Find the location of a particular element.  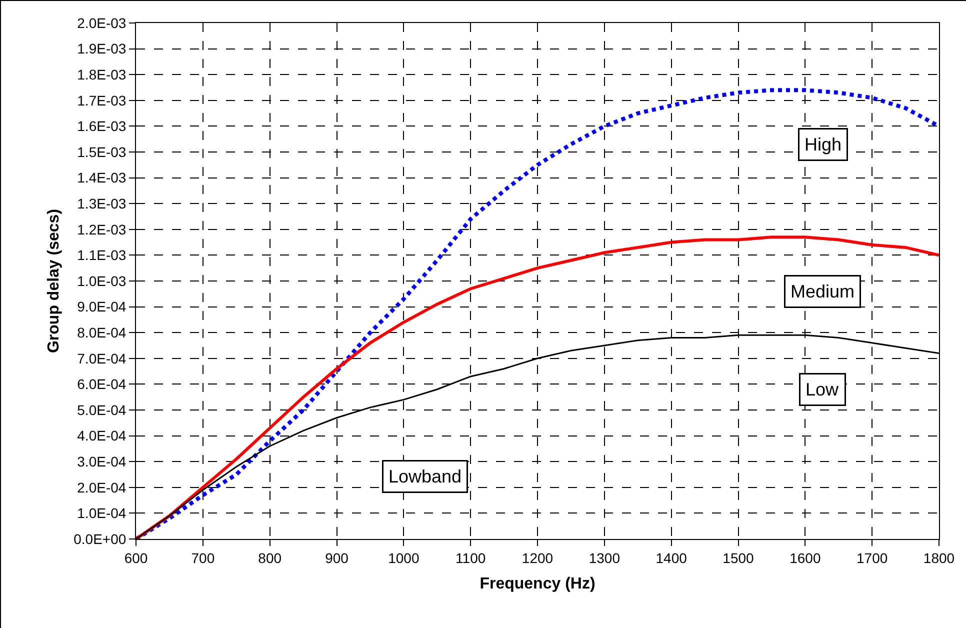

x-tick-label: 800 is located at coordinates (270, 558).